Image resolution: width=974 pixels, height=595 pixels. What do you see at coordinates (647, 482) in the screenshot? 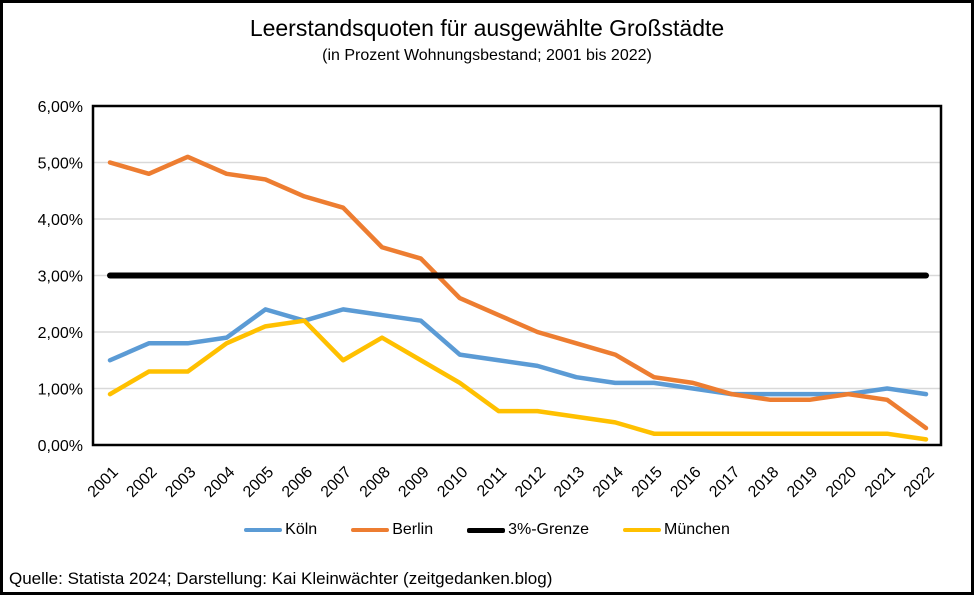
I see `x-tick-label-2015: 2015` at bounding box center [647, 482].